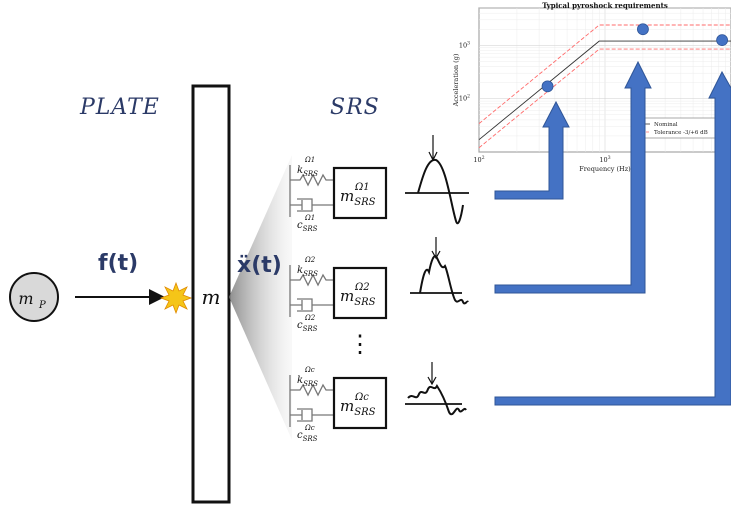 This screenshot has height=508, width=731. Describe the element at coordinates (464, 98) in the screenshot. I see `chart-ytick-1: 10²` at that location.